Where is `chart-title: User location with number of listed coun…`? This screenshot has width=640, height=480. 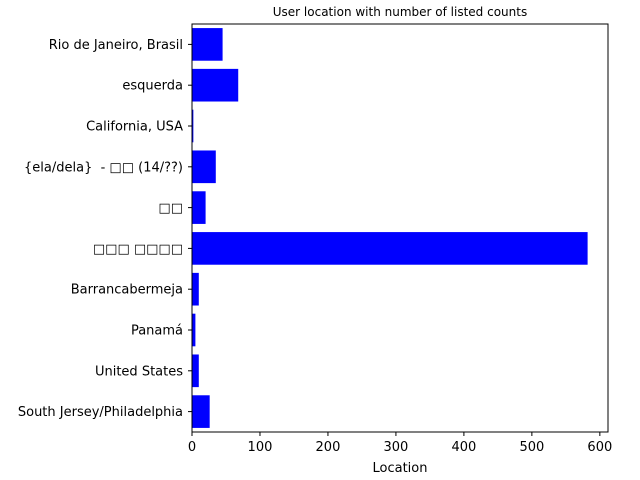 chart-title: User location with number of listed coun… is located at coordinates (400, 12).